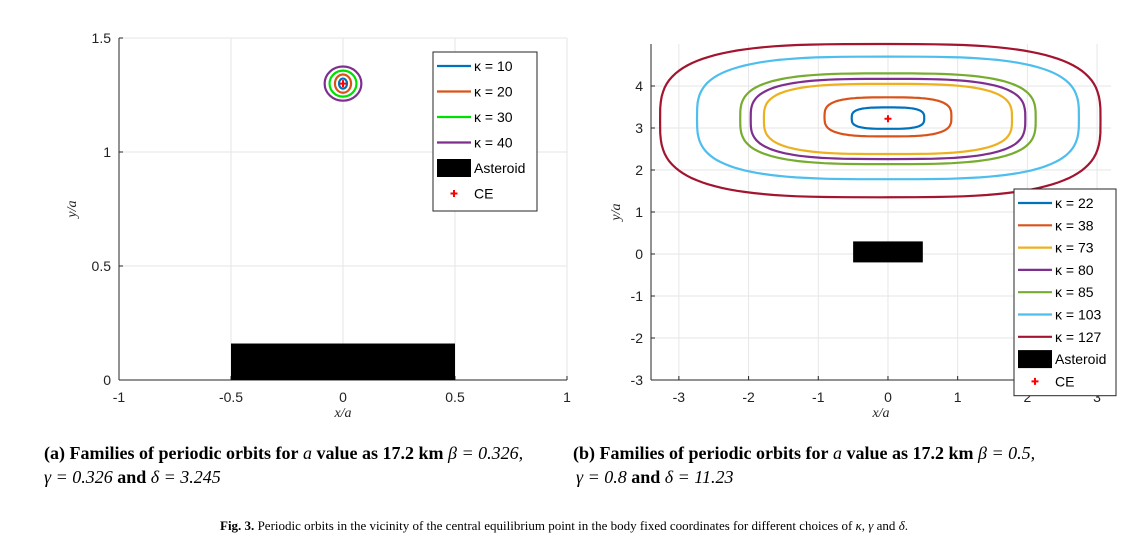  I want to click on subcaption-a-tag: (a), so click(54, 453).